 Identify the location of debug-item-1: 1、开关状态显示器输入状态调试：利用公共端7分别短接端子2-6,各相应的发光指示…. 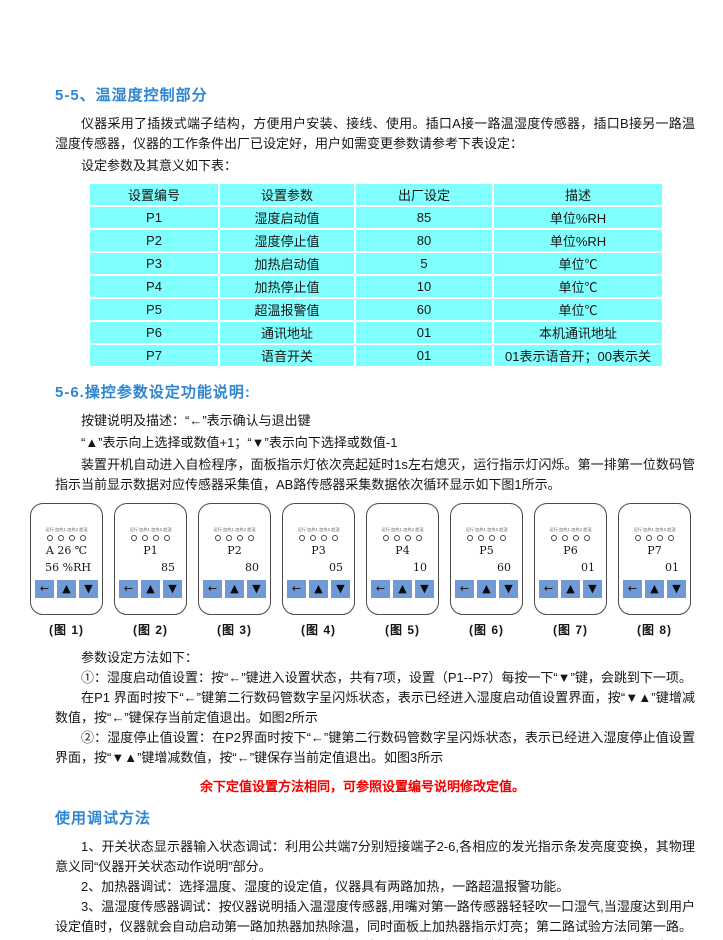
(375, 856).